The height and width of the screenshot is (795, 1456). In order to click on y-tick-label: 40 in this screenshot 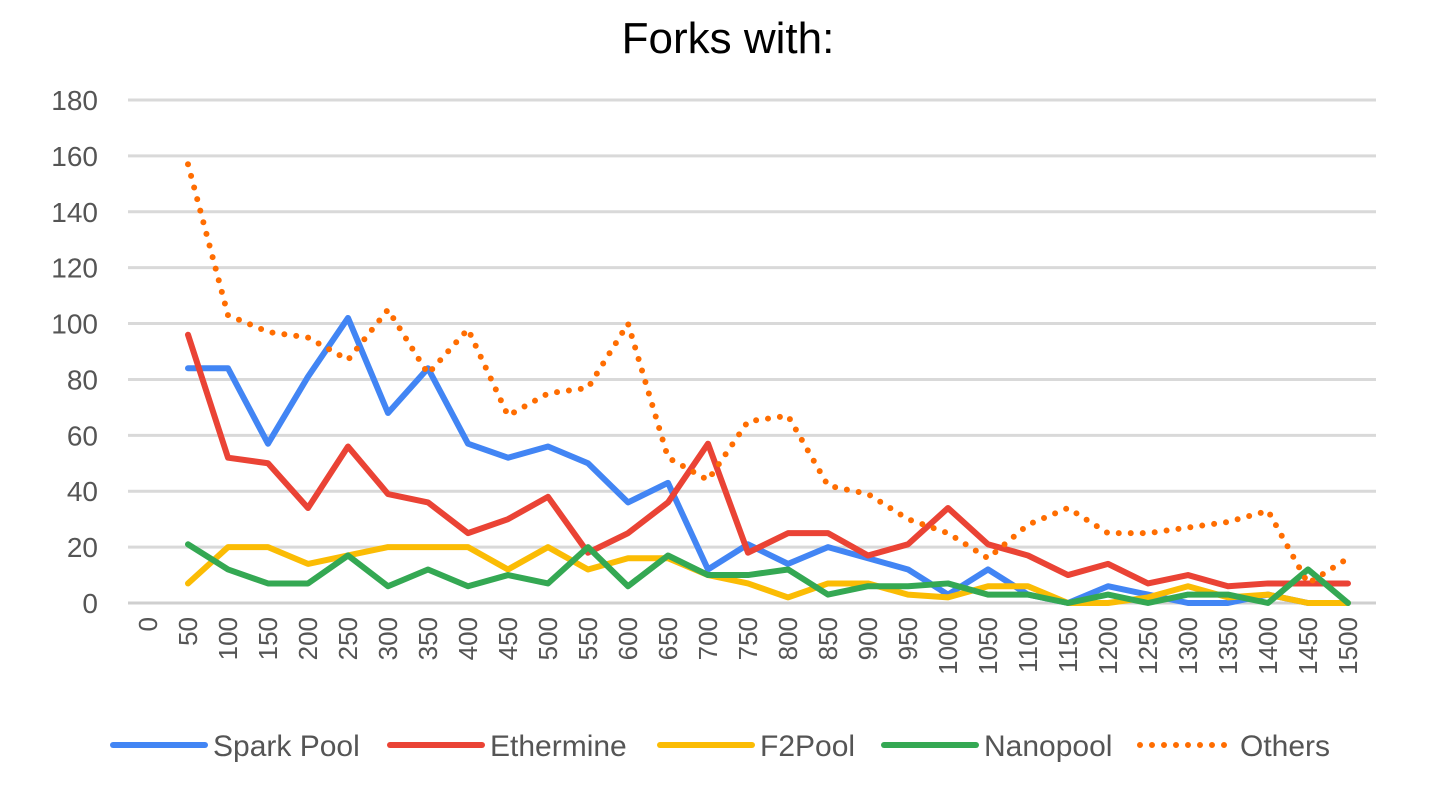, I will do `click(82, 491)`.